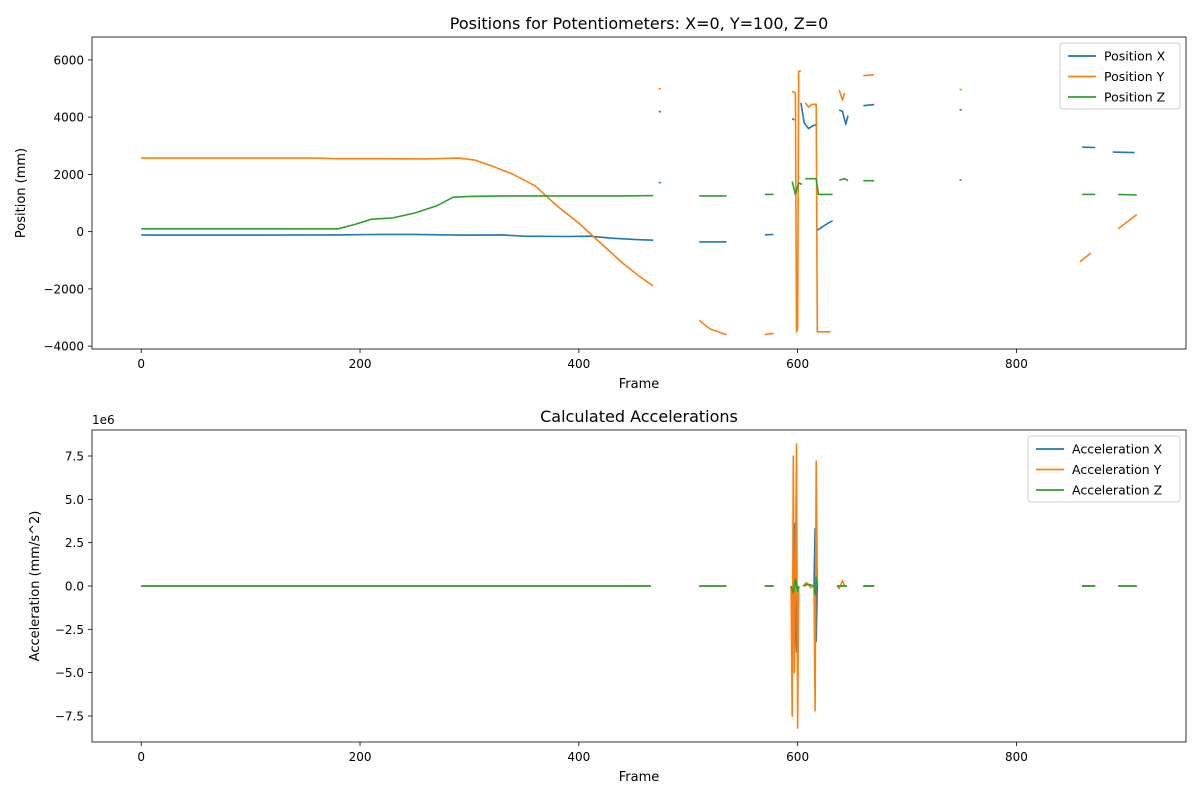 This screenshot has height=800, width=1200. What do you see at coordinates (68, 60) in the screenshot?
I see `chart-0-ytick-label-5: 6000` at bounding box center [68, 60].